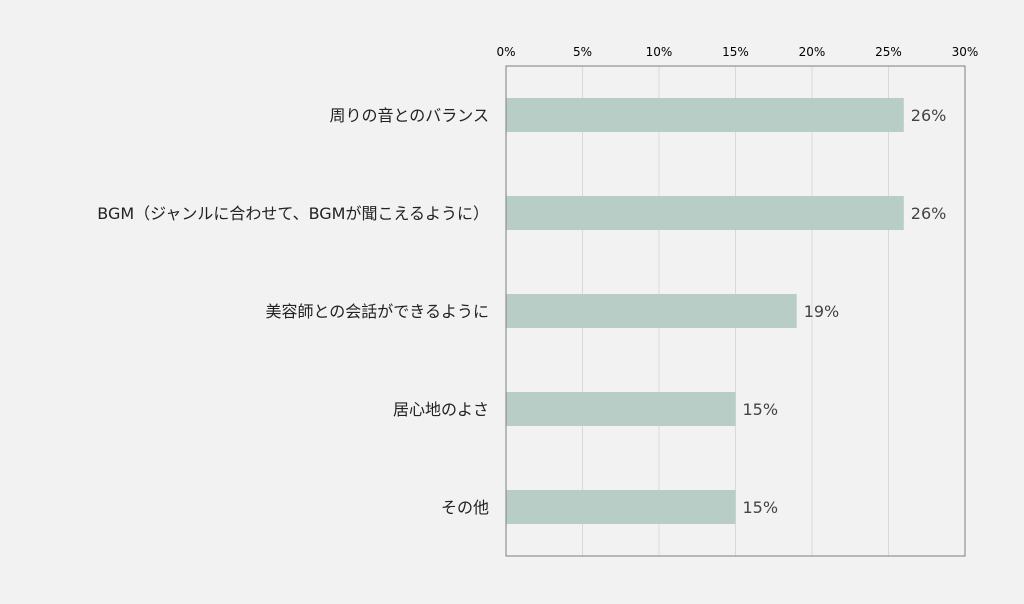 Image resolution: width=1024 pixels, height=604 pixels. I want to click on x-tick-label: 20%, so click(812, 52).